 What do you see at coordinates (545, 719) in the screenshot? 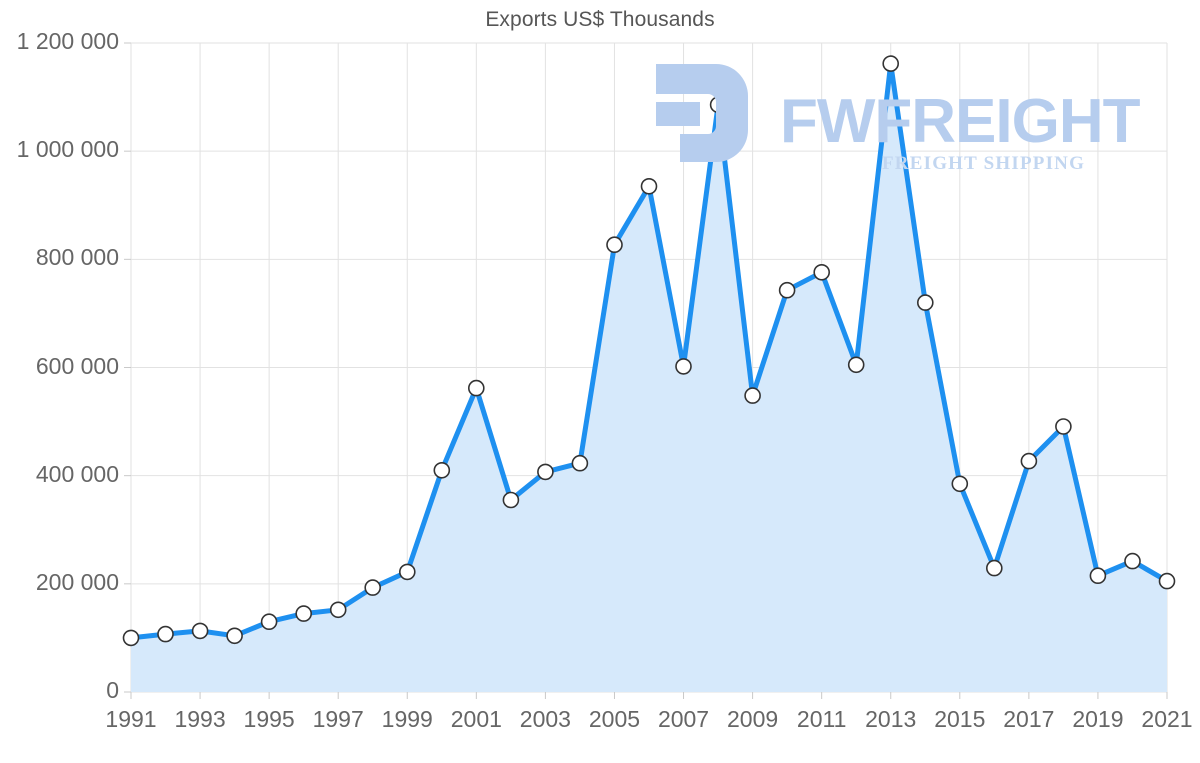
I see `x-axis-tick-label: 2003` at bounding box center [545, 719].